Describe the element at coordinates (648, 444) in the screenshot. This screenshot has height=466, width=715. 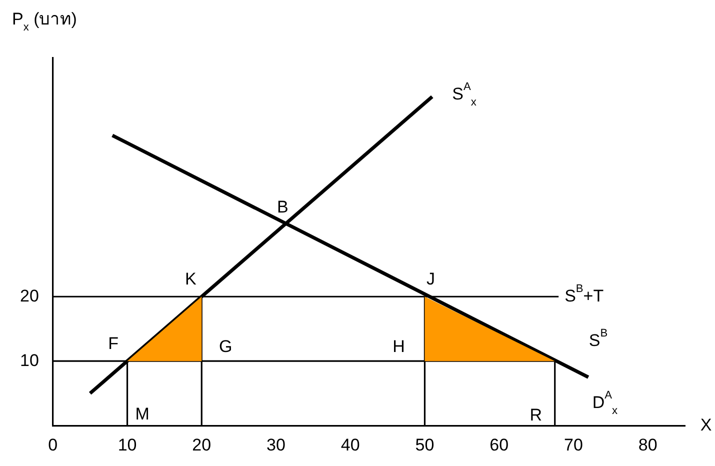
I see `x-tick-label: 80` at that location.